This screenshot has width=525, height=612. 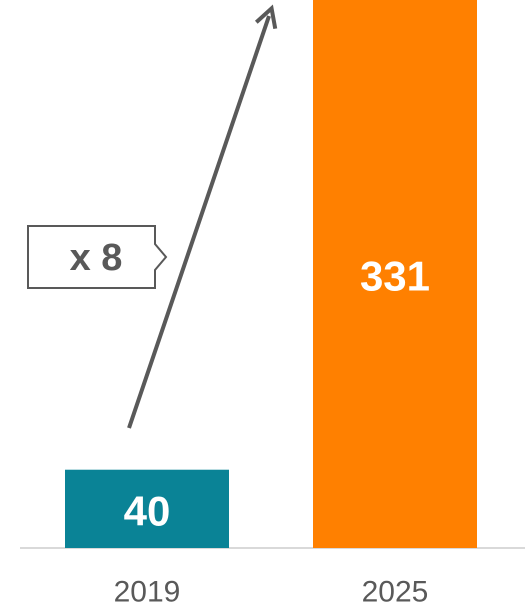 I want to click on callout-text: x 8, so click(x=96, y=258).